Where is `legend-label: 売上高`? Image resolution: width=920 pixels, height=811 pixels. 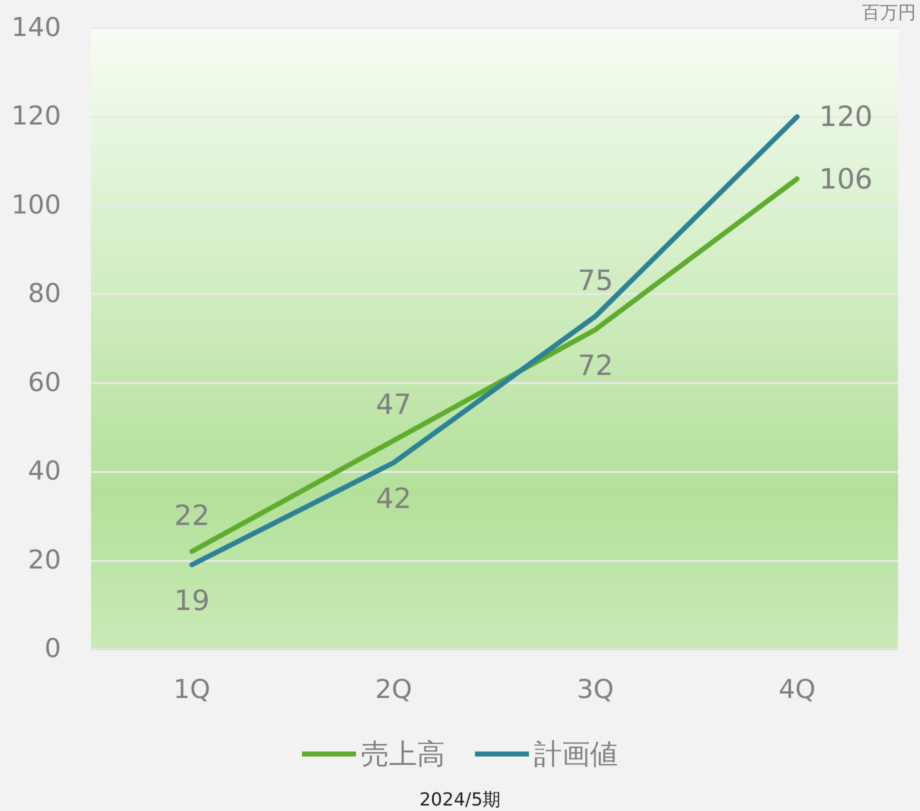 legend-label: 売上高 is located at coordinates (403, 754).